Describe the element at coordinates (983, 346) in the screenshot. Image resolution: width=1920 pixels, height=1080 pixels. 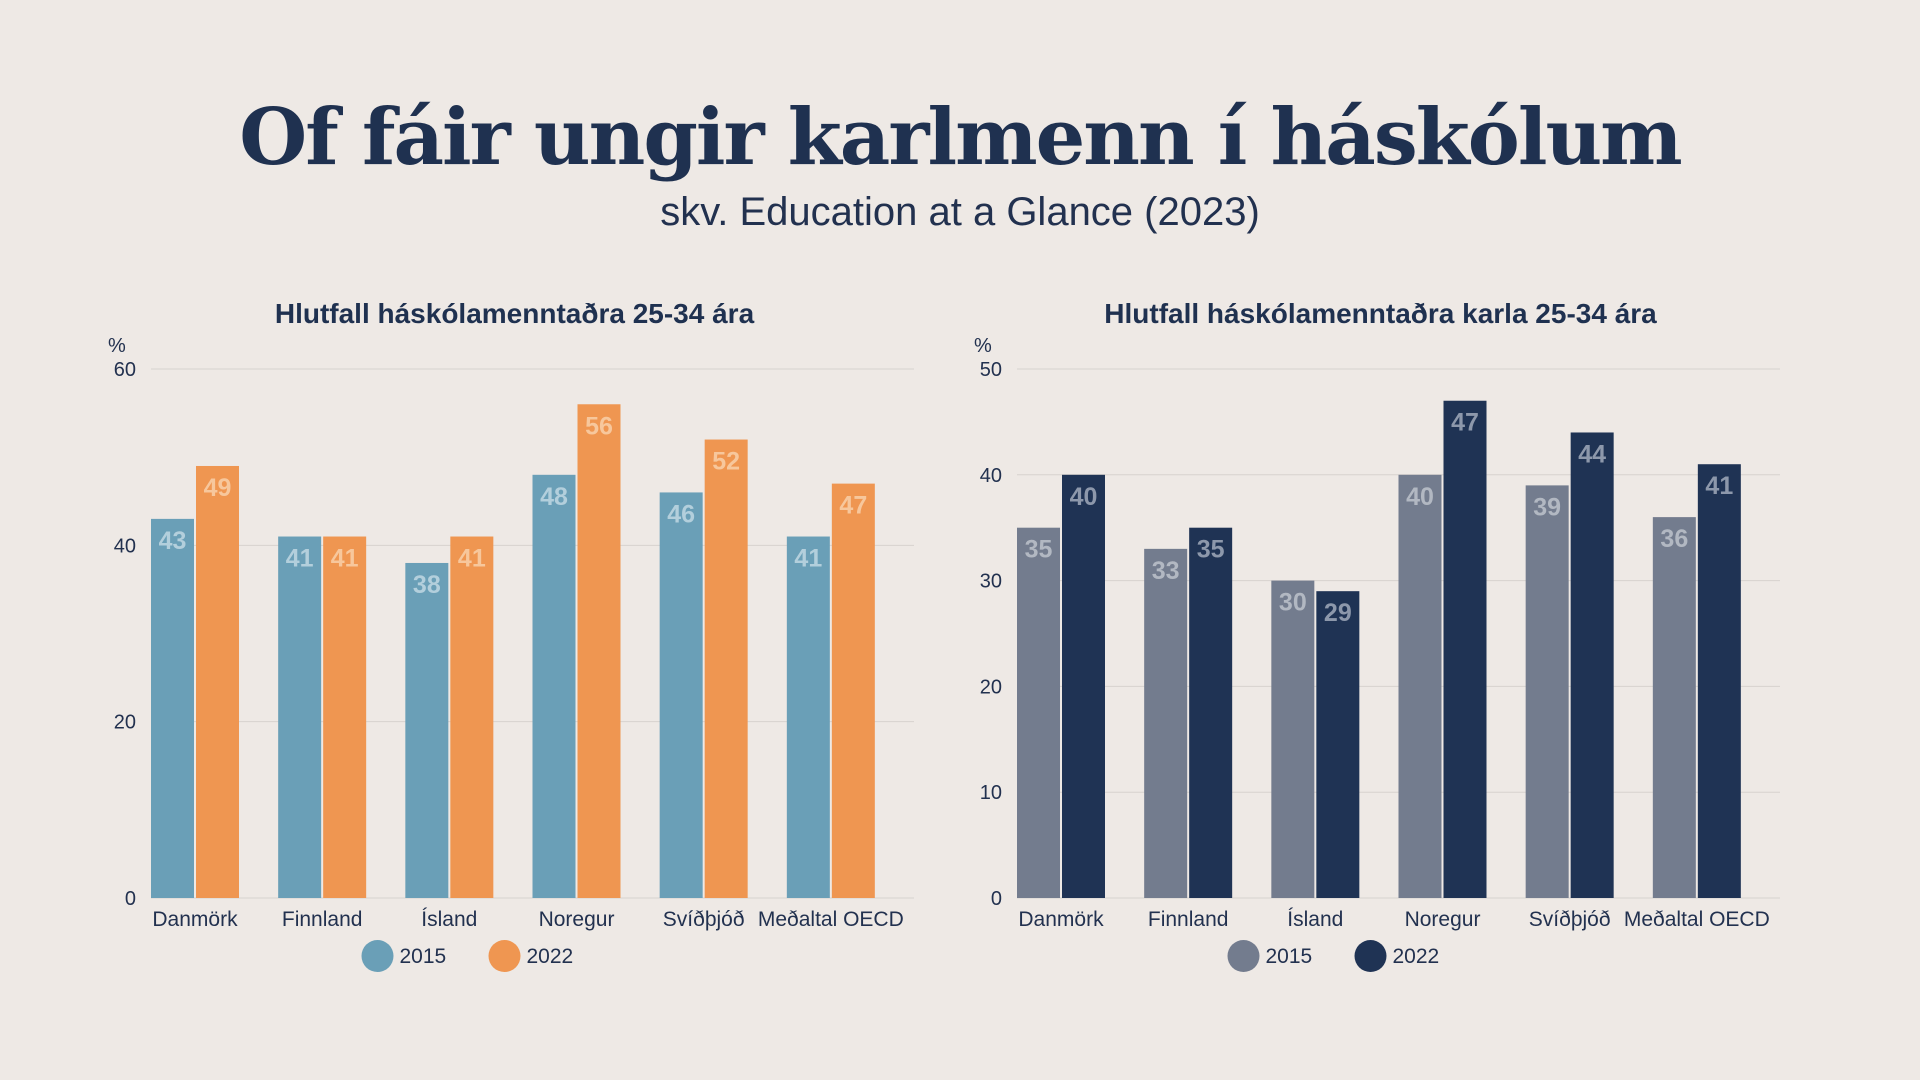
I see `men-unit-label: %` at that location.